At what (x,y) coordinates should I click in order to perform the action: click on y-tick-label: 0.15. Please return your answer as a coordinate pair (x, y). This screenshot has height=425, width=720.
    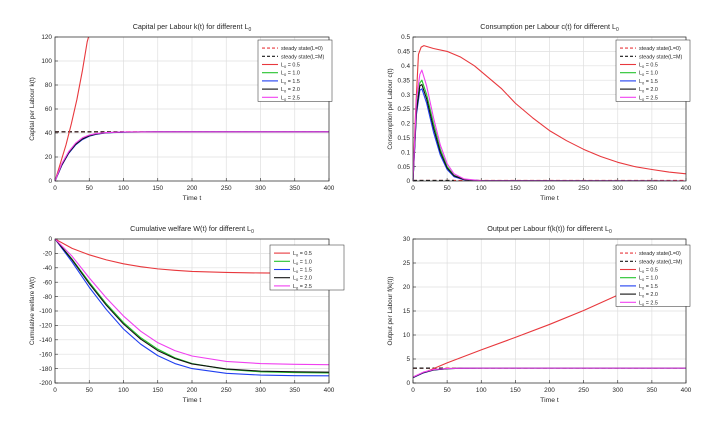
    Looking at the image, I should click on (404, 138).